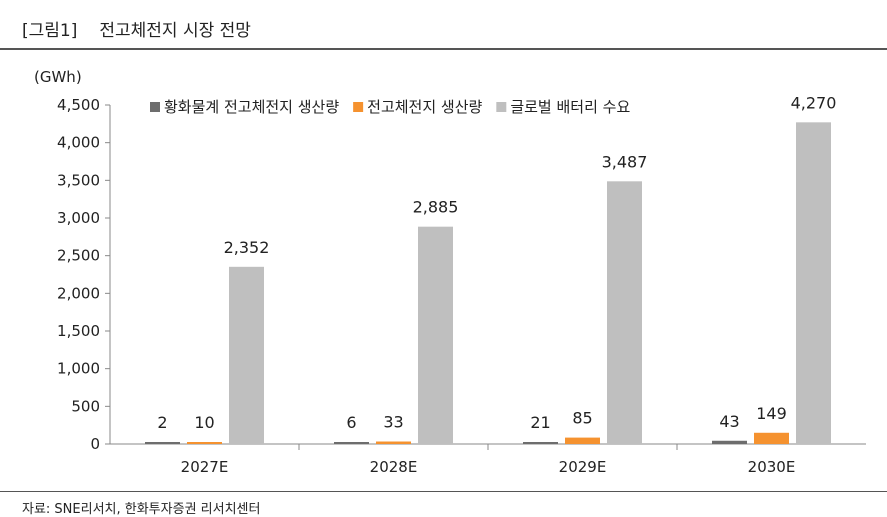 This screenshot has height=517, width=887. Describe the element at coordinates (771, 413) in the screenshot. I see `data-label: 149` at that location.